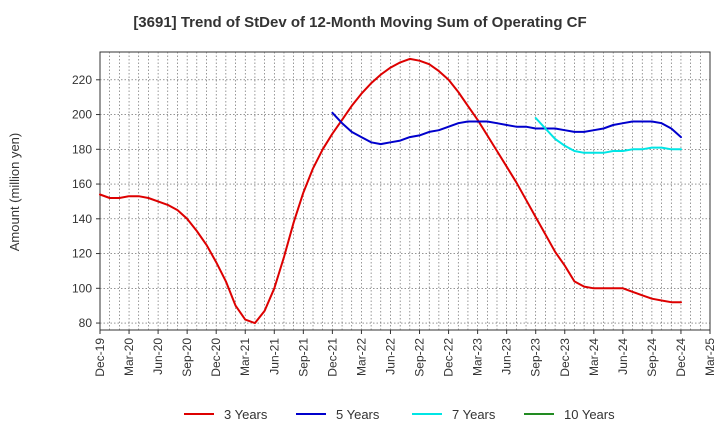 Image resolution: width=720 pixels, height=440 pixels. Describe the element at coordinates (358, 414) in the screenshot. I see `legend-label: 5 Years` at that location.